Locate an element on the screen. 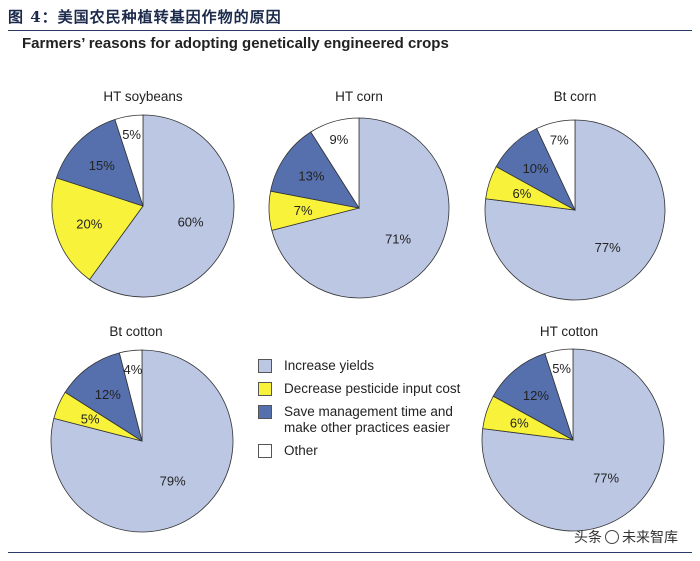  pie-chart: HT cotton 77% 6% 12%5% is located at coordinates (573, 428).